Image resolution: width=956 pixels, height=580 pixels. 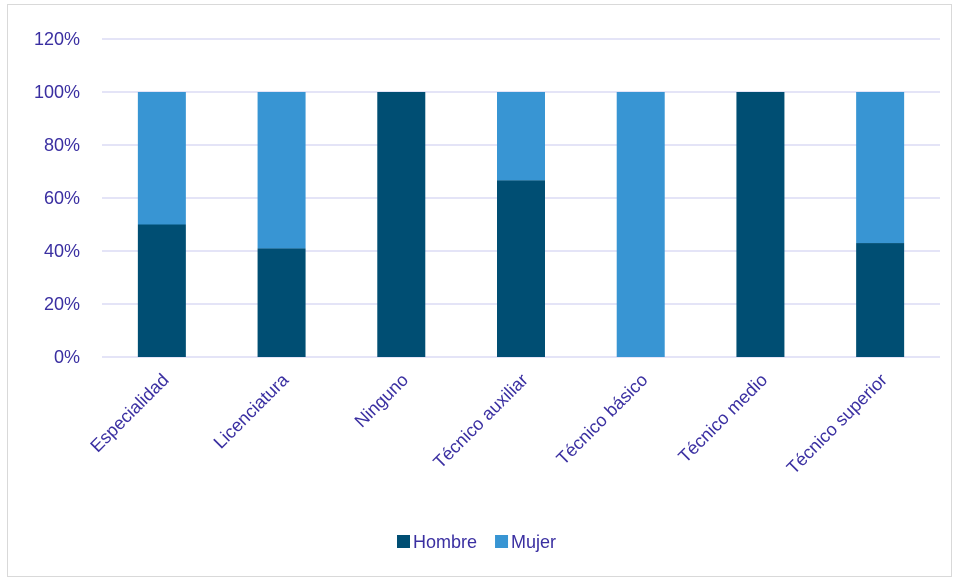 What do you see at coordinates (502, 541) in the screenshot?
I see `legend-swatch-mujer` at bounding box center [502, 541].